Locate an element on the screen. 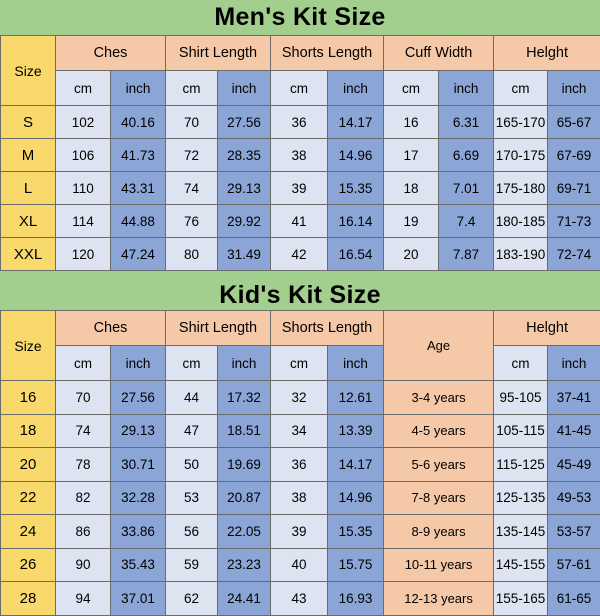 Image resolution: width=600 pixels, height=616 pixels. kids-shorts-inch: 13.39 is located at coordinates (356, 431).